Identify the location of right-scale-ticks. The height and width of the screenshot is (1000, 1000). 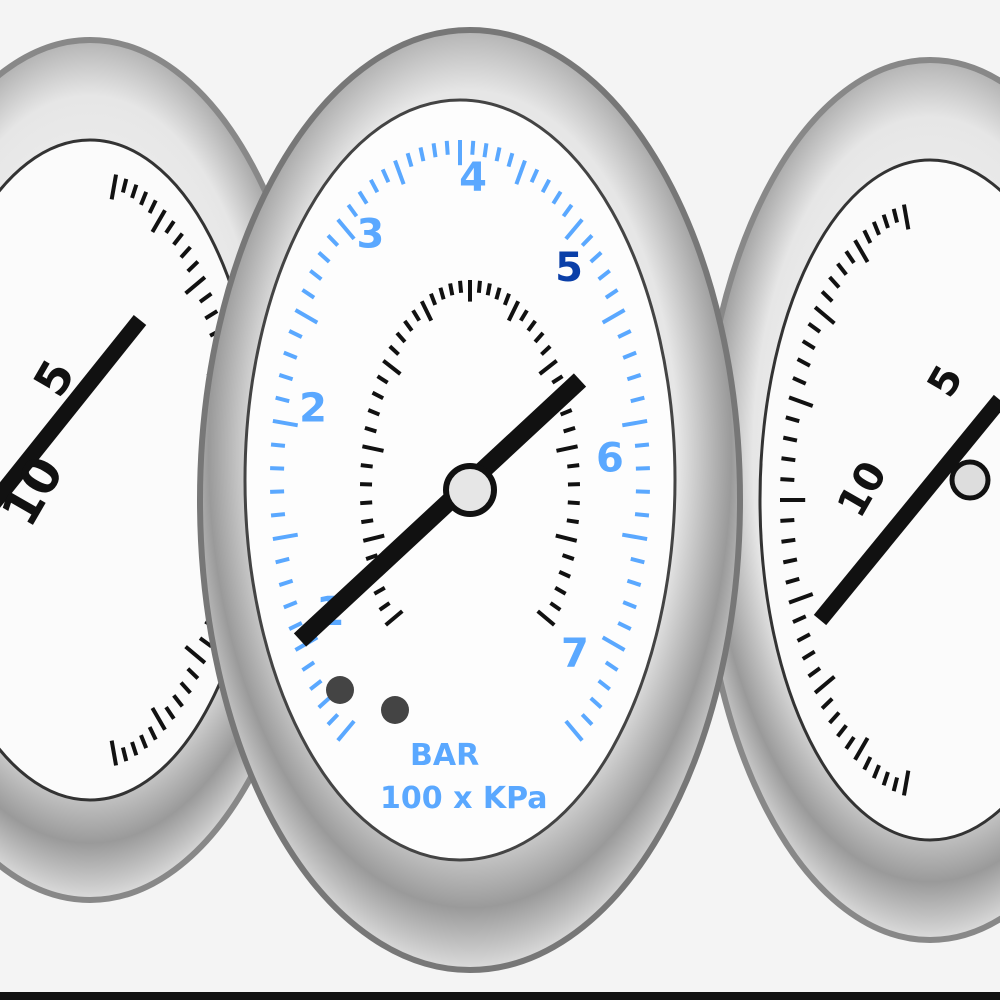
(845, 500).